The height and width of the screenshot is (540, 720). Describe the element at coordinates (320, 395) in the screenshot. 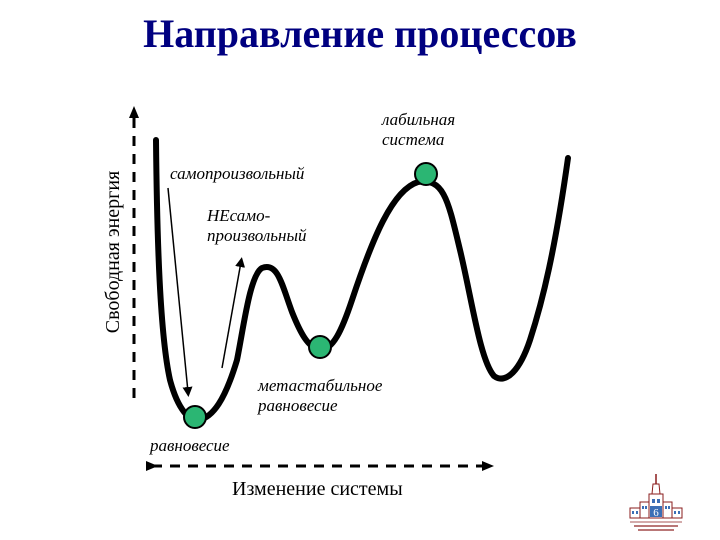

I see `metastable-equilibrium-label: метастабильное равновесие` at that location.